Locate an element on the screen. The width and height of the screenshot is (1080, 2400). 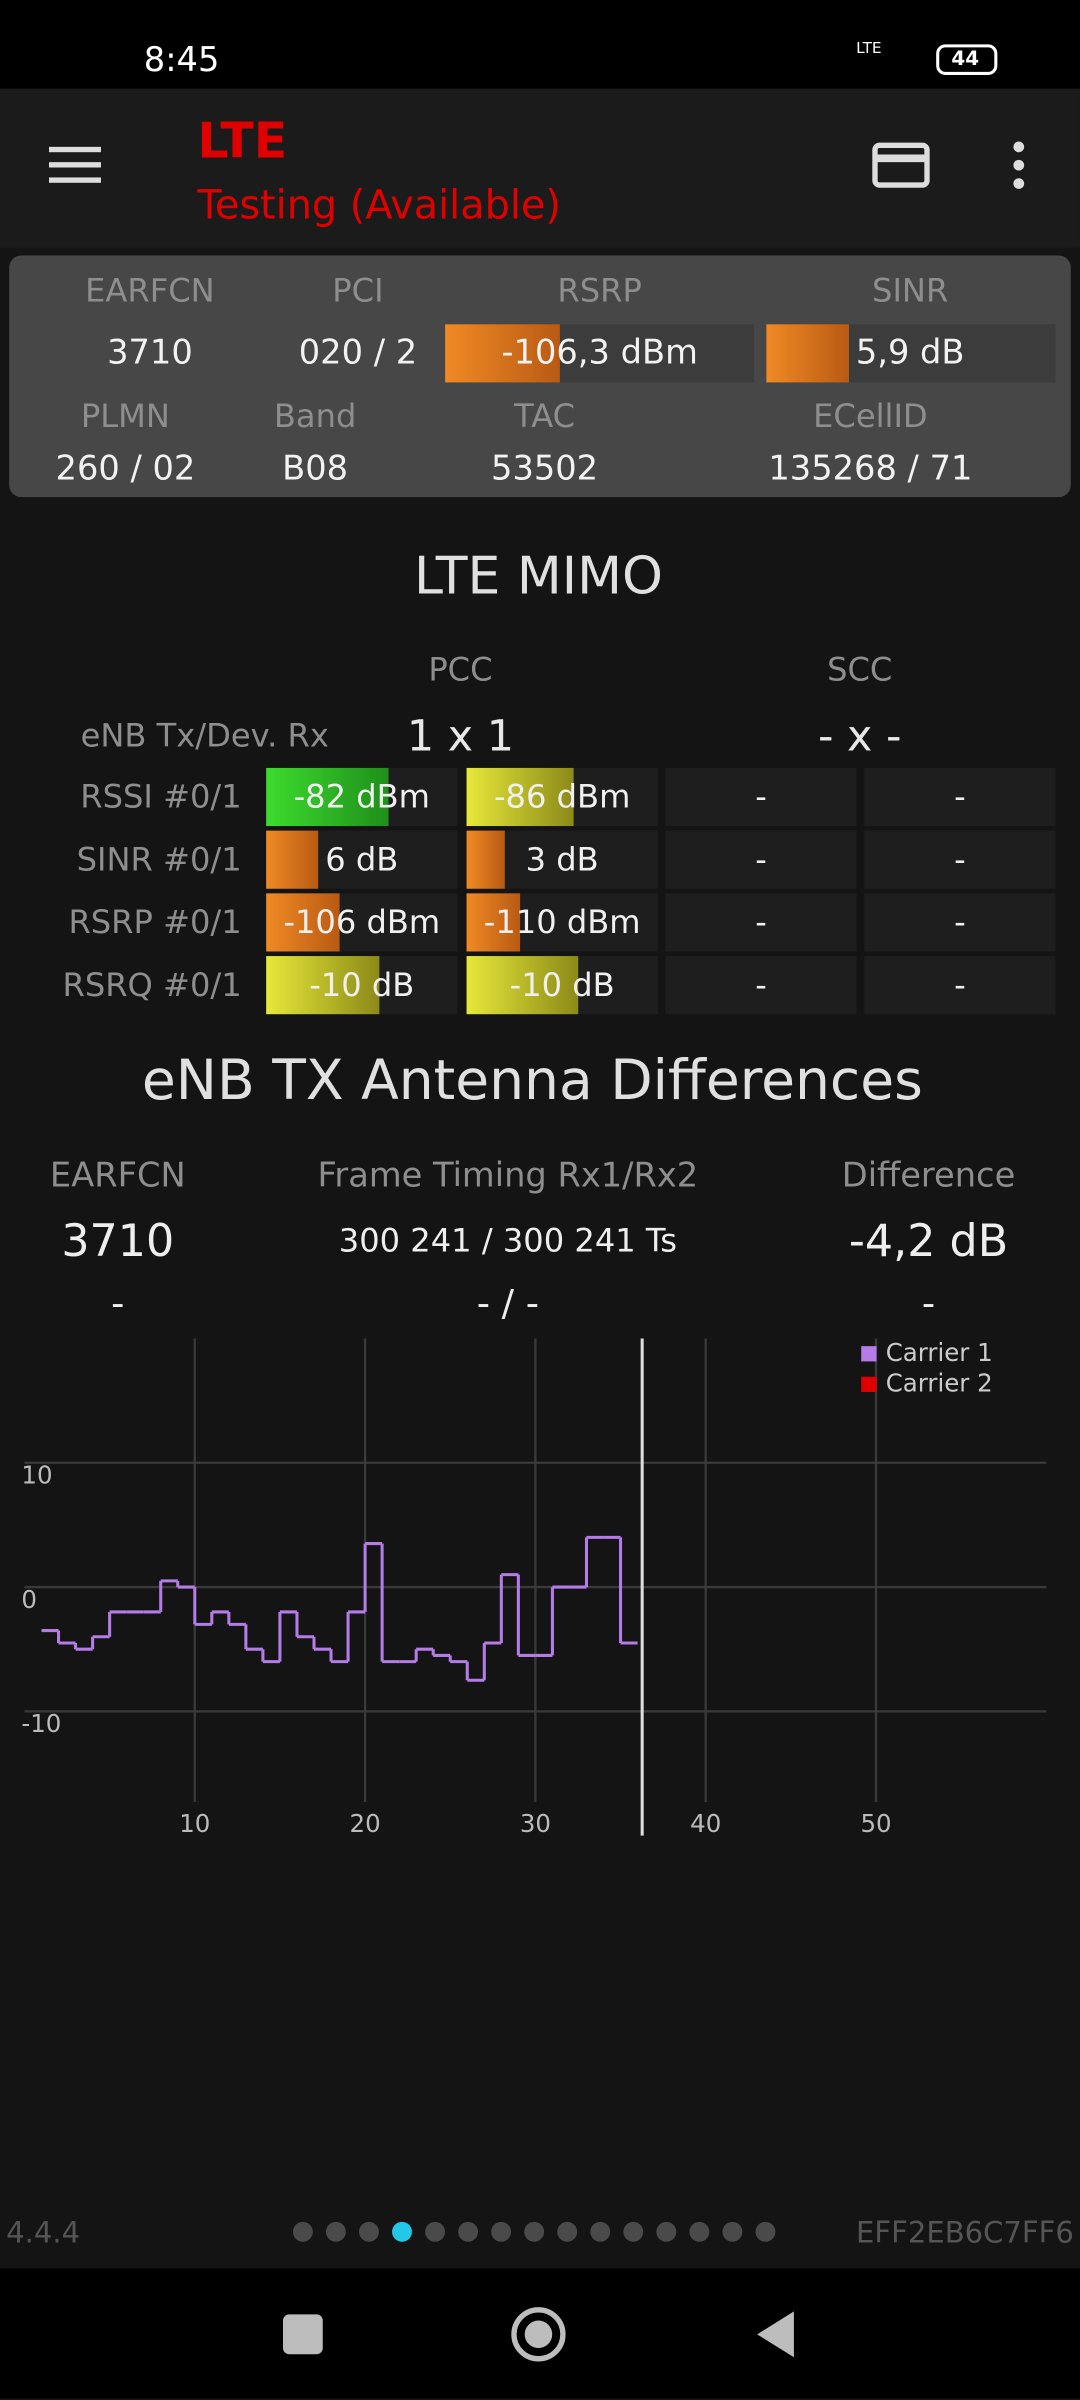
clock: 8:45 is located at coordinates (181, 61).